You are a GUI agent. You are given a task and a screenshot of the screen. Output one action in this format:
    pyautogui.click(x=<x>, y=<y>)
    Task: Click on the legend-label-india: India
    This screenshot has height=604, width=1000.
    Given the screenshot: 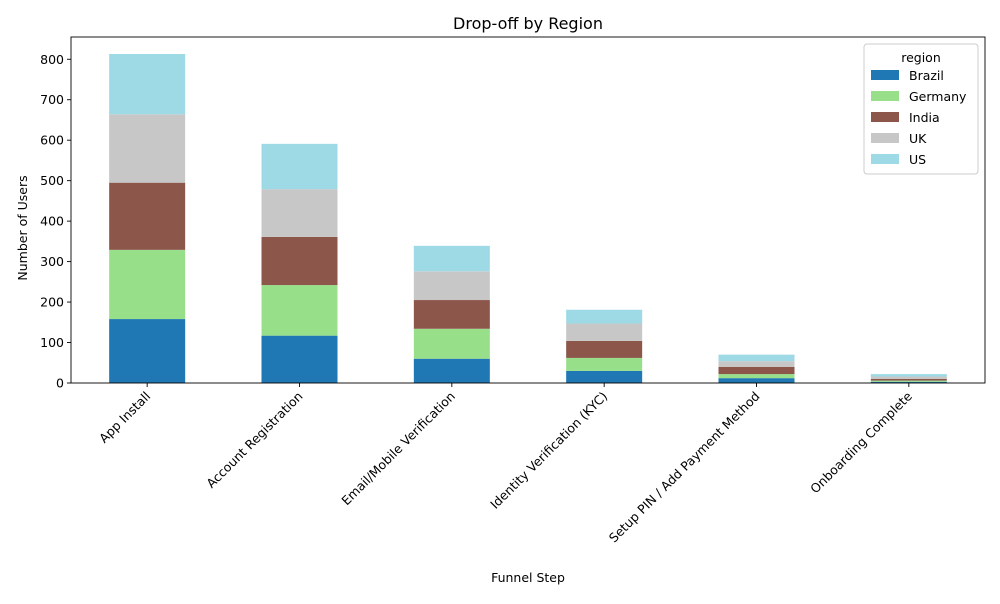 What is the action you would take?
    pyautogui.click(x=924, y=117)
    